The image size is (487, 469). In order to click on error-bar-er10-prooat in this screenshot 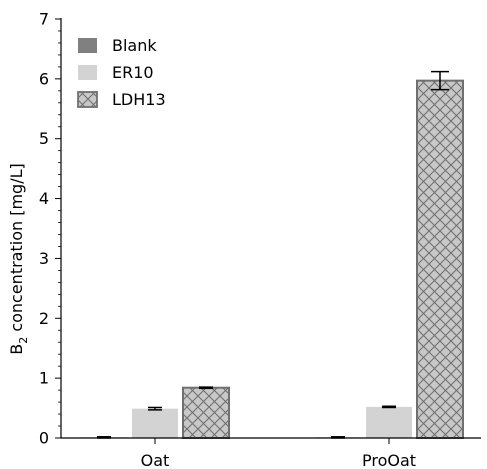, I will do `click(389, 407)`.